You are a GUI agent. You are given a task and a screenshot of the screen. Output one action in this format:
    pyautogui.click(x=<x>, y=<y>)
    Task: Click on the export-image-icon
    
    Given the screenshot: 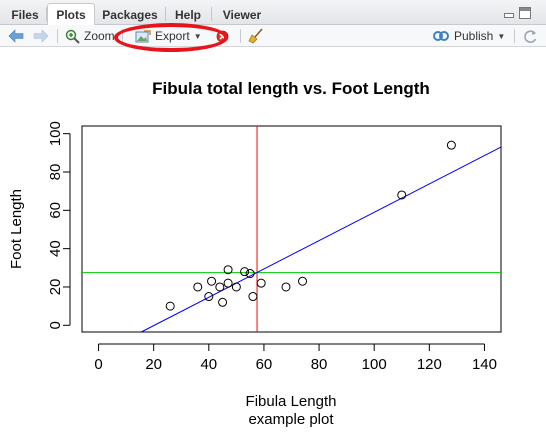 What is the action you would take?
    pyautogui.click(x=143, y=35)
    